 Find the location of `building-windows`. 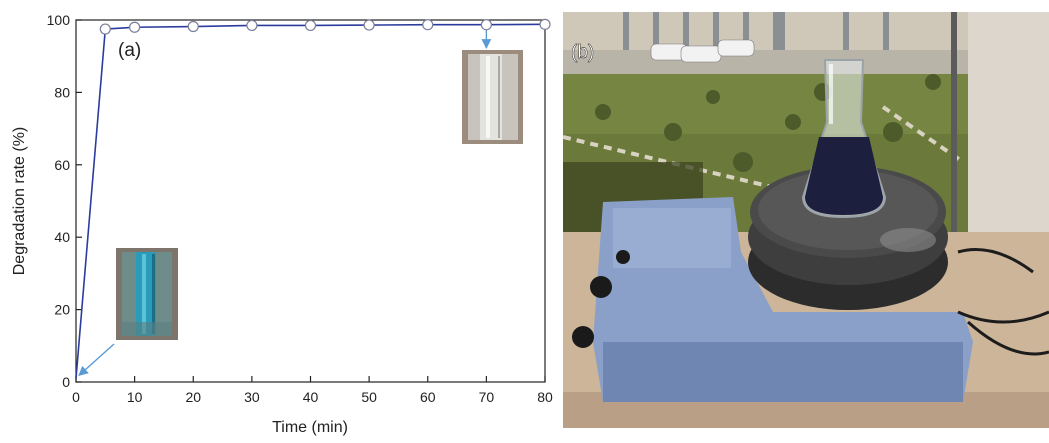

building-windows is located at coordinates (756, 33).